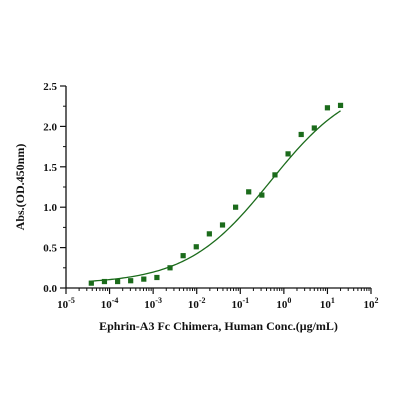 This screenshot has width=412, height=412. Describe the element at coordinates (153, 303) in the screenshot. I see `x-tick-label: 10⁻³` at that location.